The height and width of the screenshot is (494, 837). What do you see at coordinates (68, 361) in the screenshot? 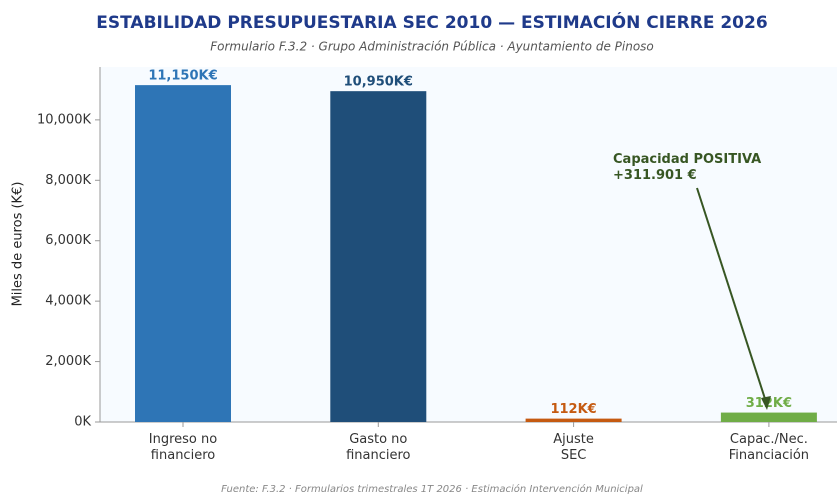
I see `y-tick-label: 2,000K` at bounding box center [68, 361].